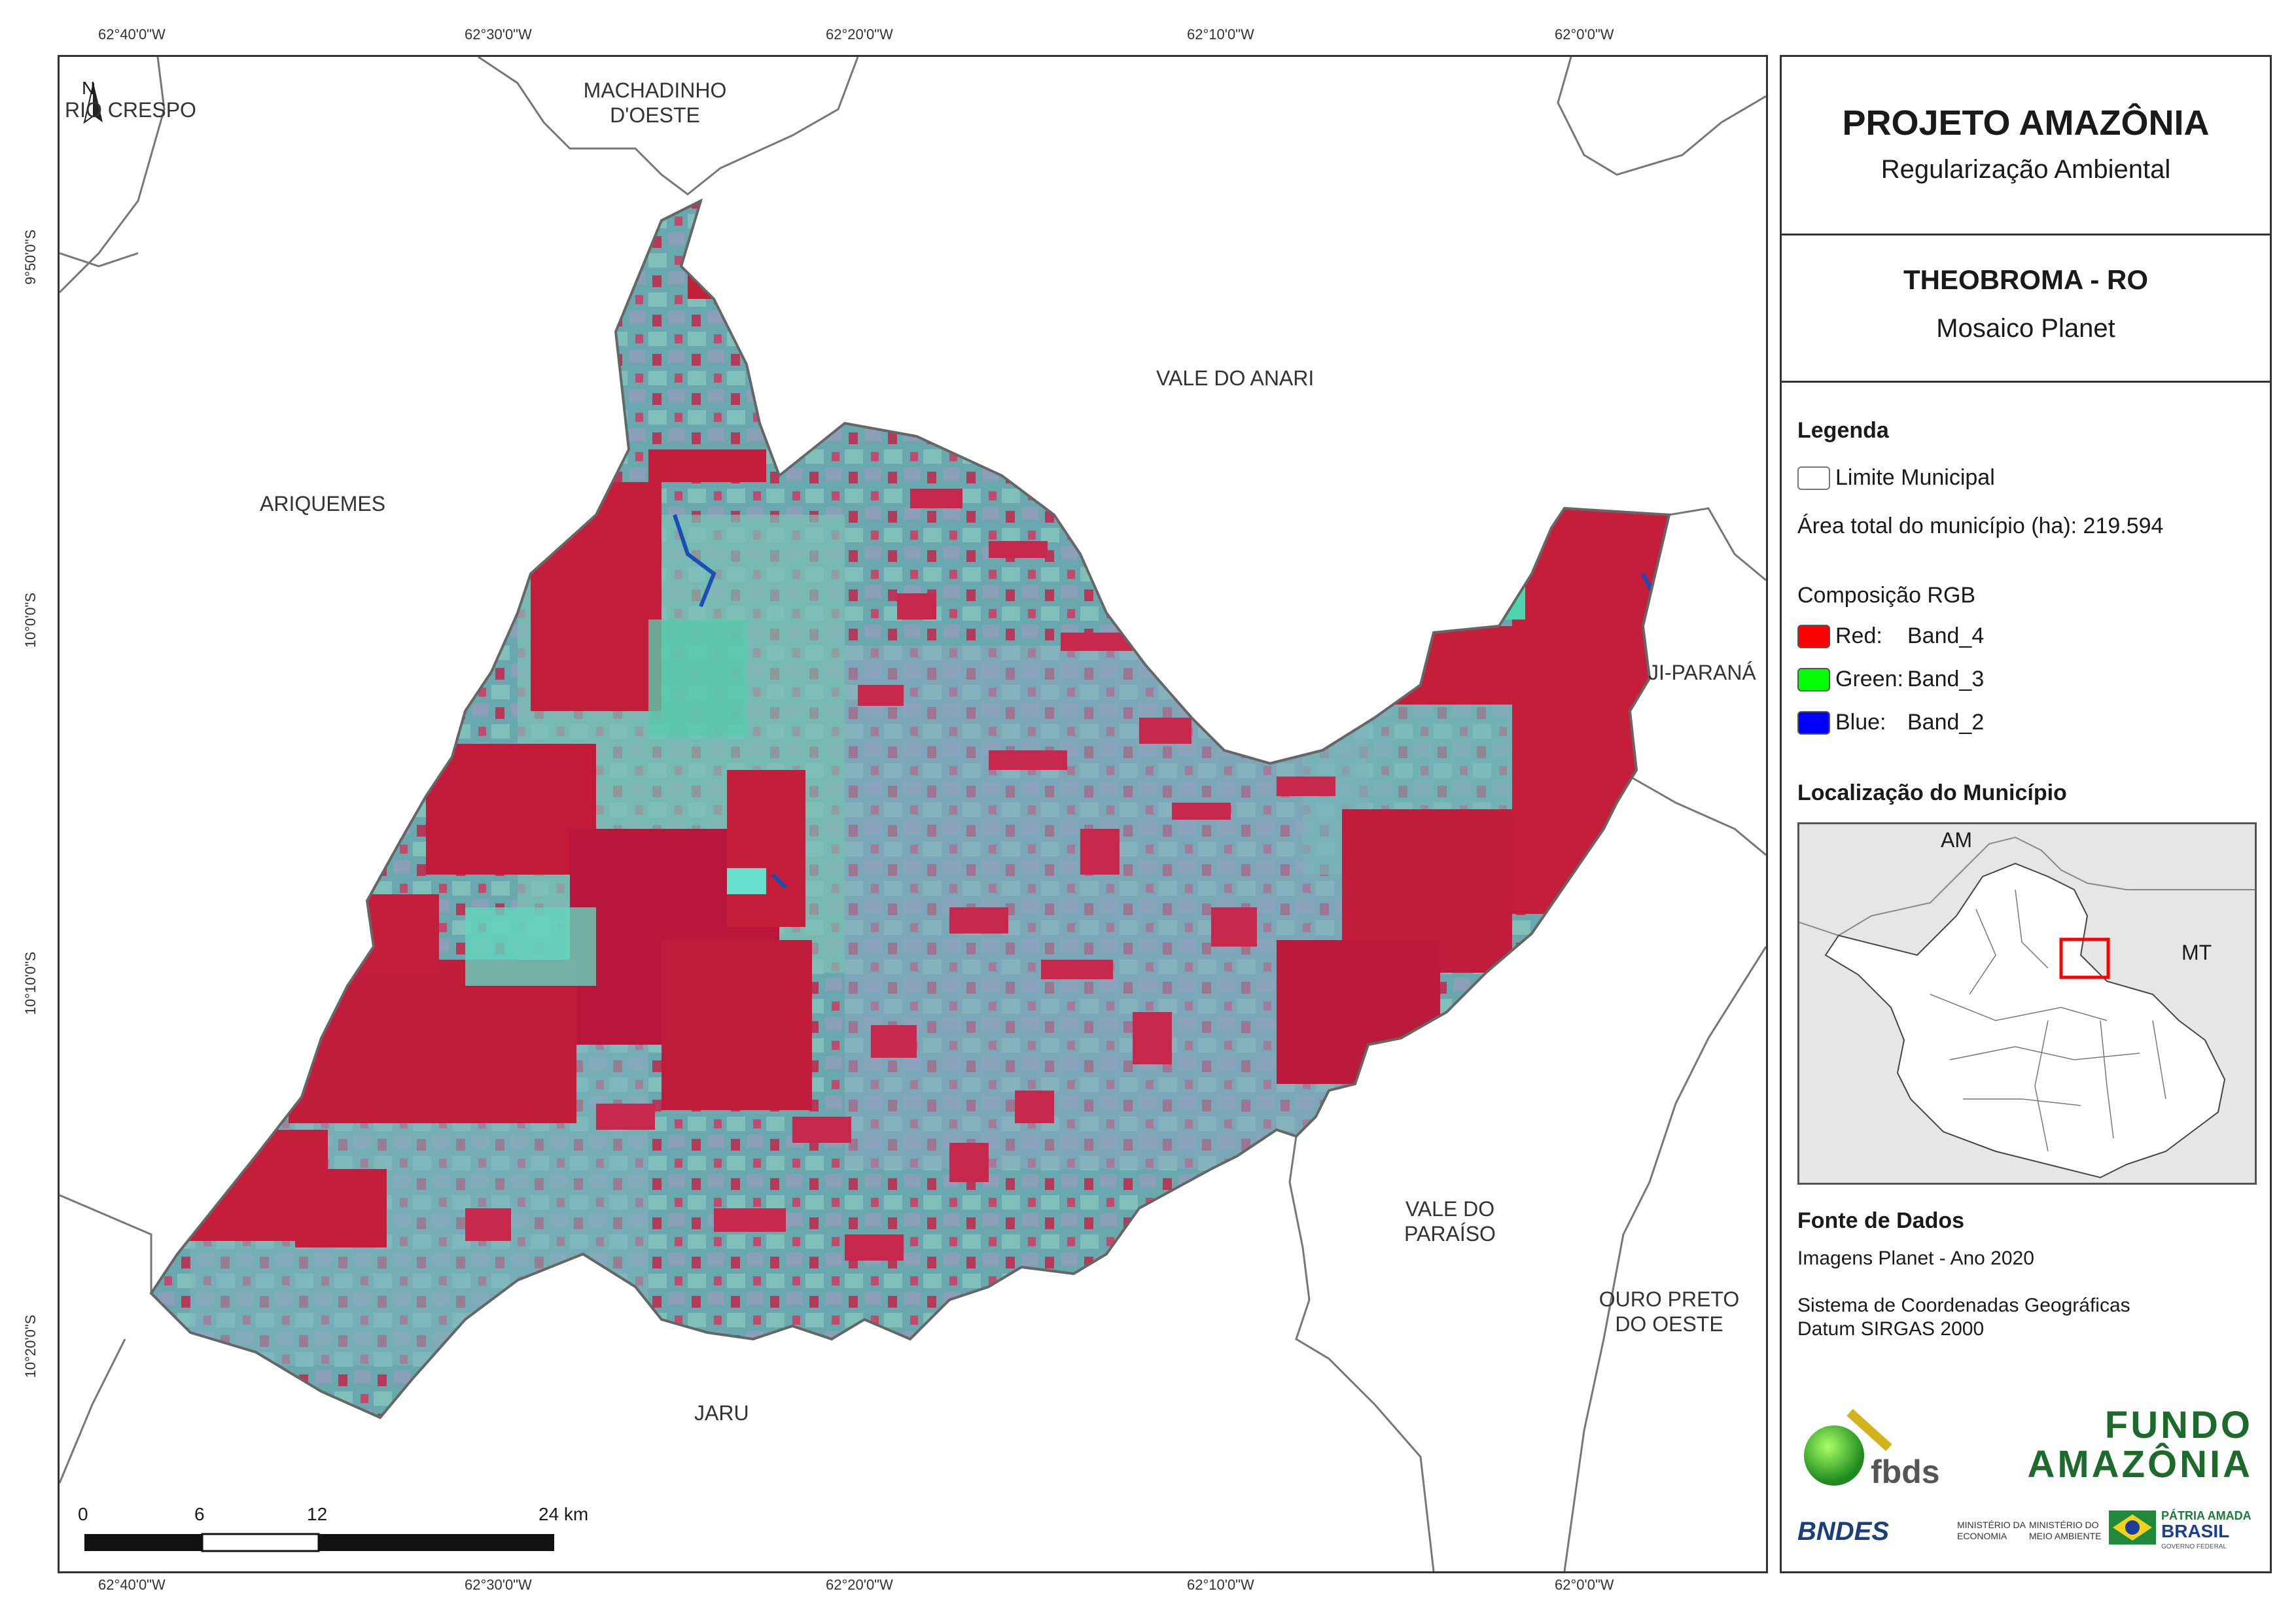  I want to click on bndes-logo: BNDES, so click(1843, 1532).